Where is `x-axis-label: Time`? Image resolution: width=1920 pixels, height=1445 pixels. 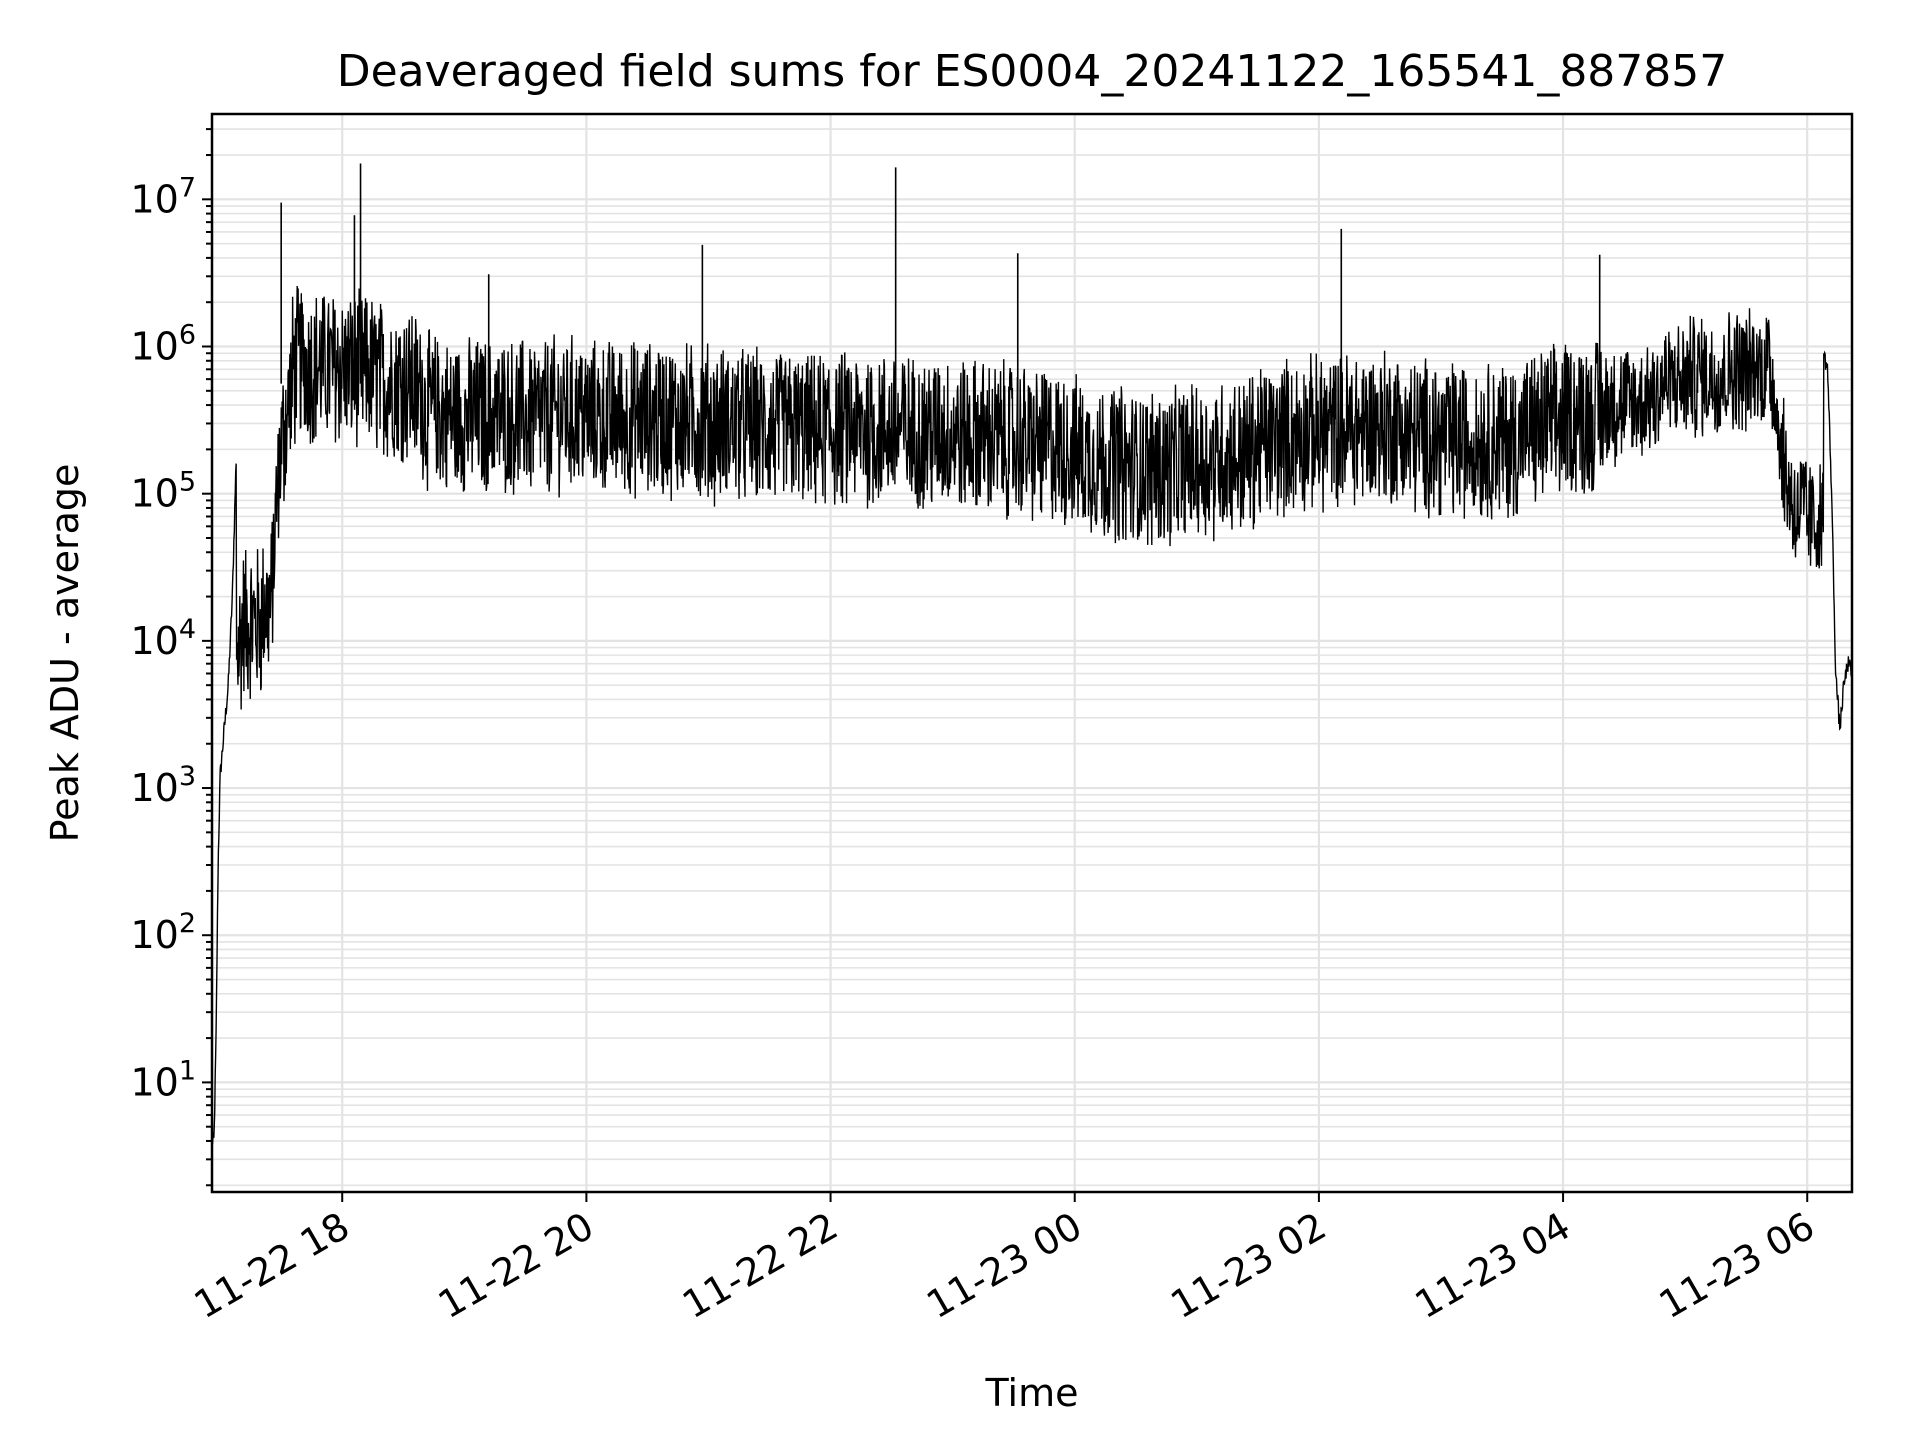
x-axis-label: Time is located at coordinates (1032, 1393).